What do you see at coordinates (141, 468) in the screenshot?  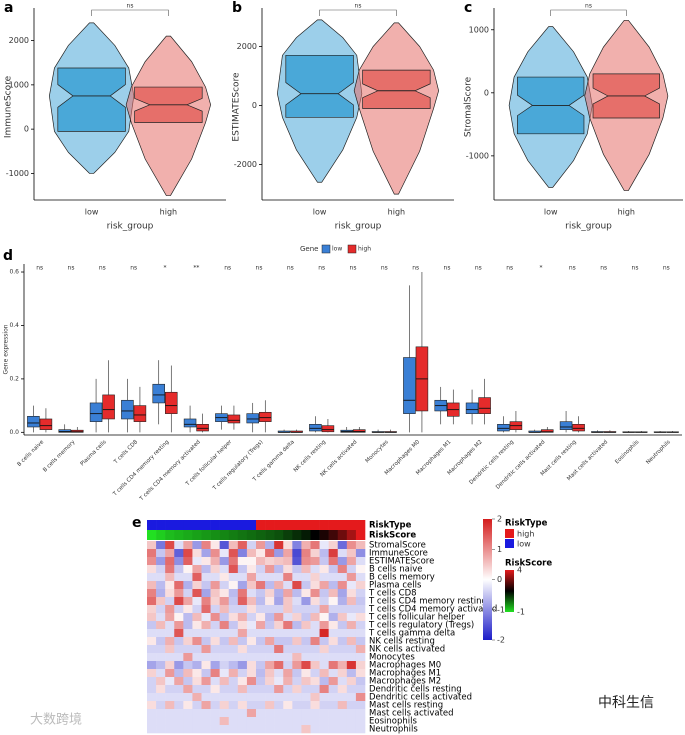 I see `x-tick-label: T cells CD4 memory resting` at bounding box center [141, 468].